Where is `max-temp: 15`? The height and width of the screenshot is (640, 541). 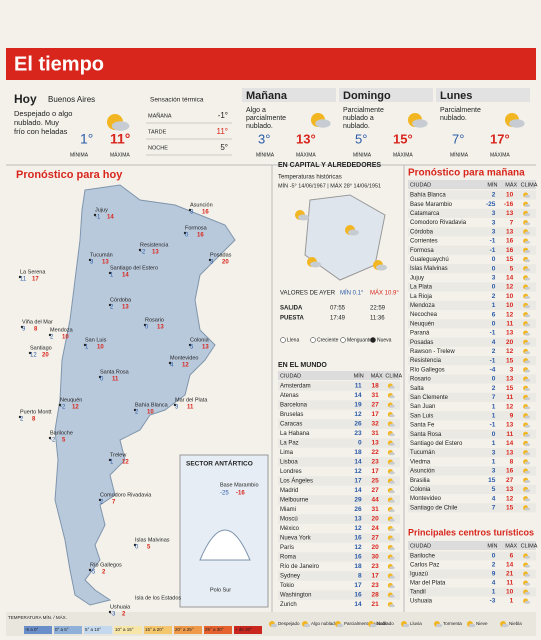 max-temp: 15 is located at coordinates (510, 508).